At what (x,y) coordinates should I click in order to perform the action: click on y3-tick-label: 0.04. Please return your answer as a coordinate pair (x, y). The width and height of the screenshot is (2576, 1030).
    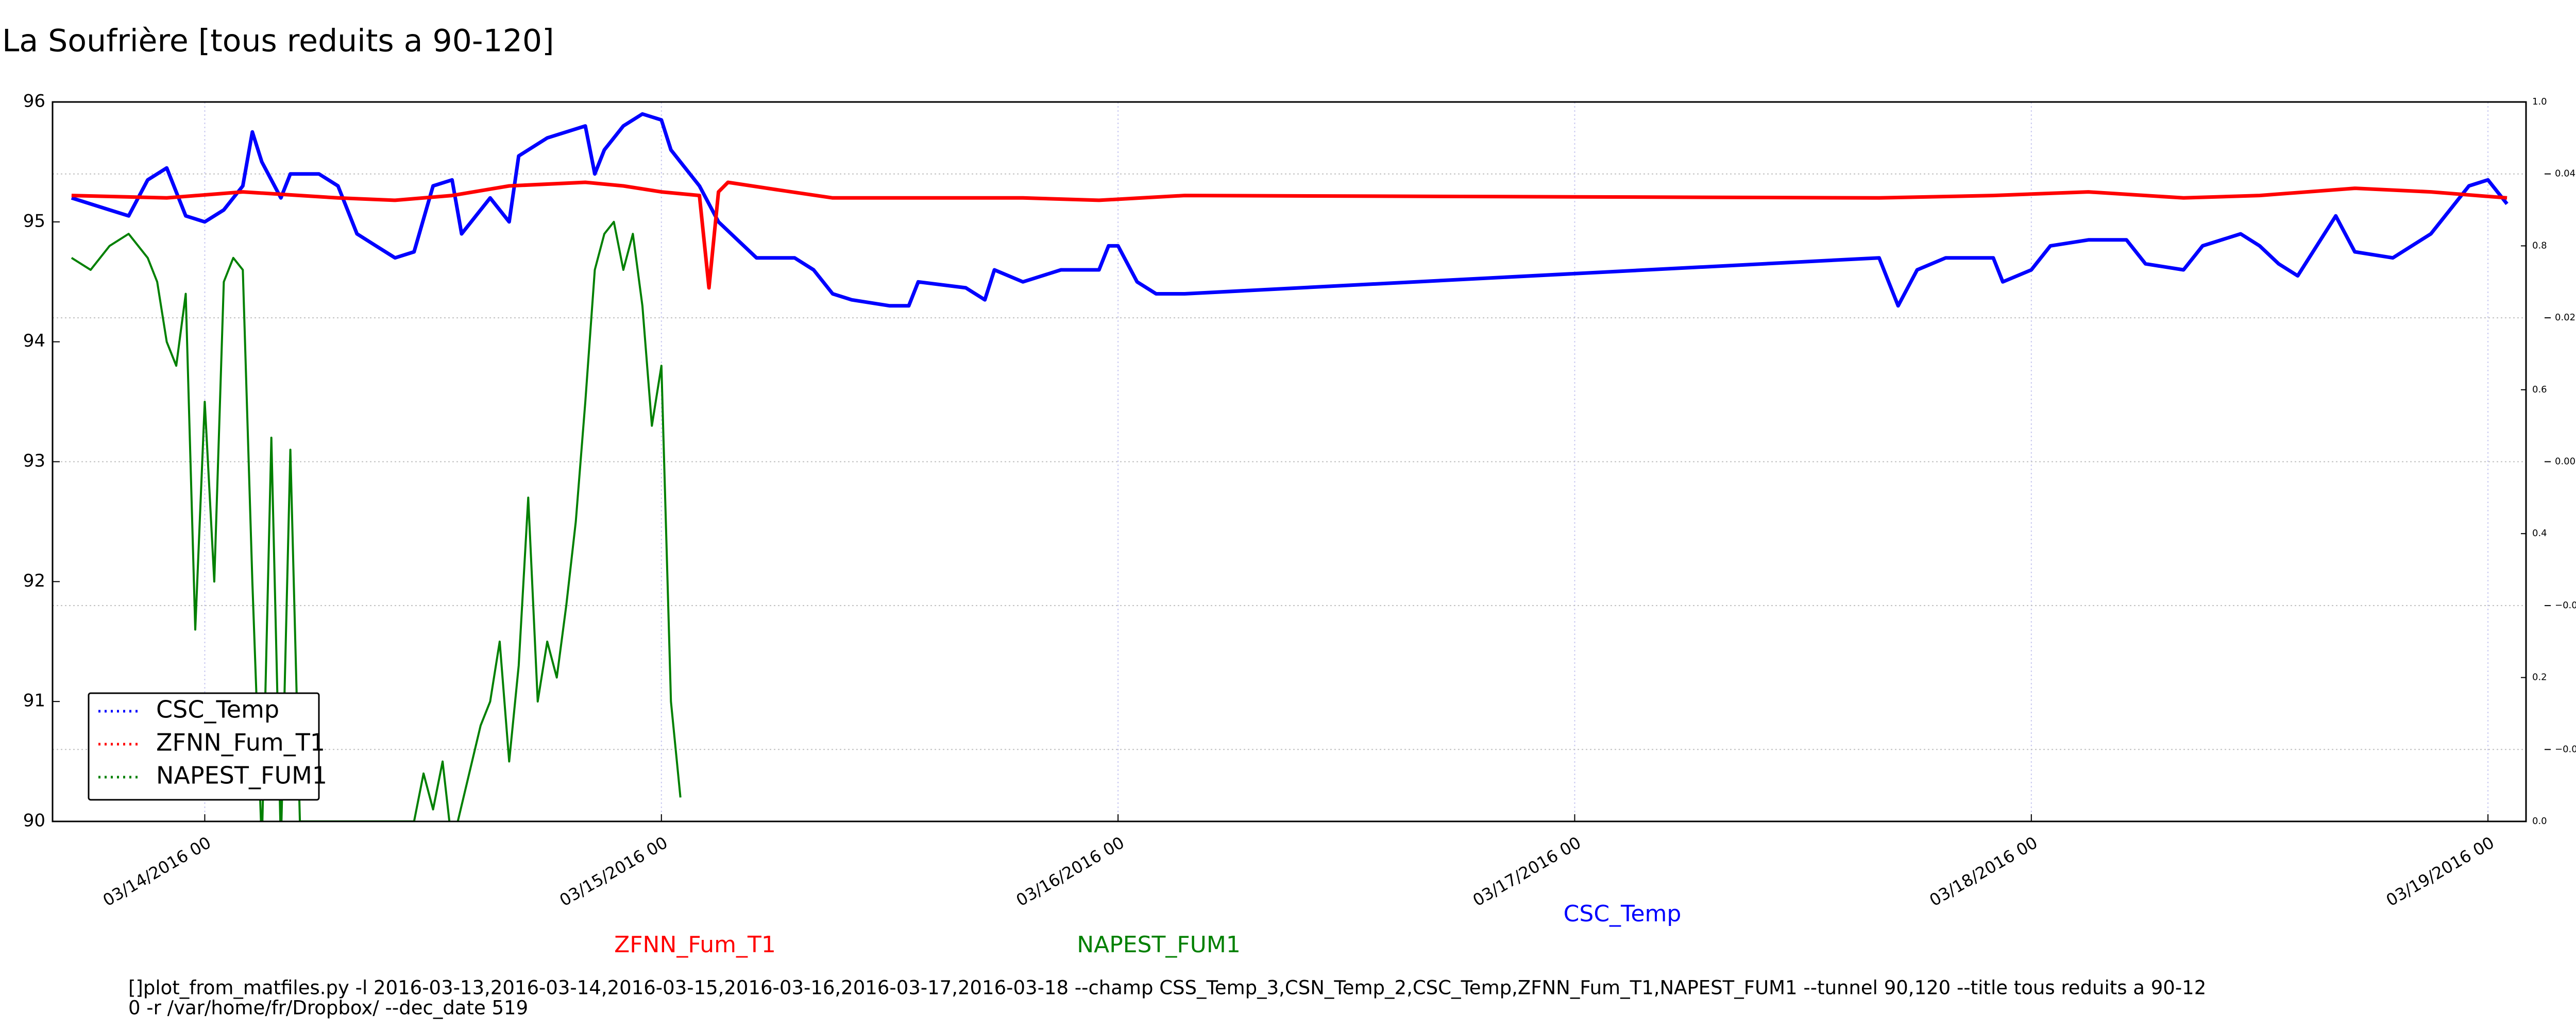
    Looking at the image, I should click on (2565, 174).